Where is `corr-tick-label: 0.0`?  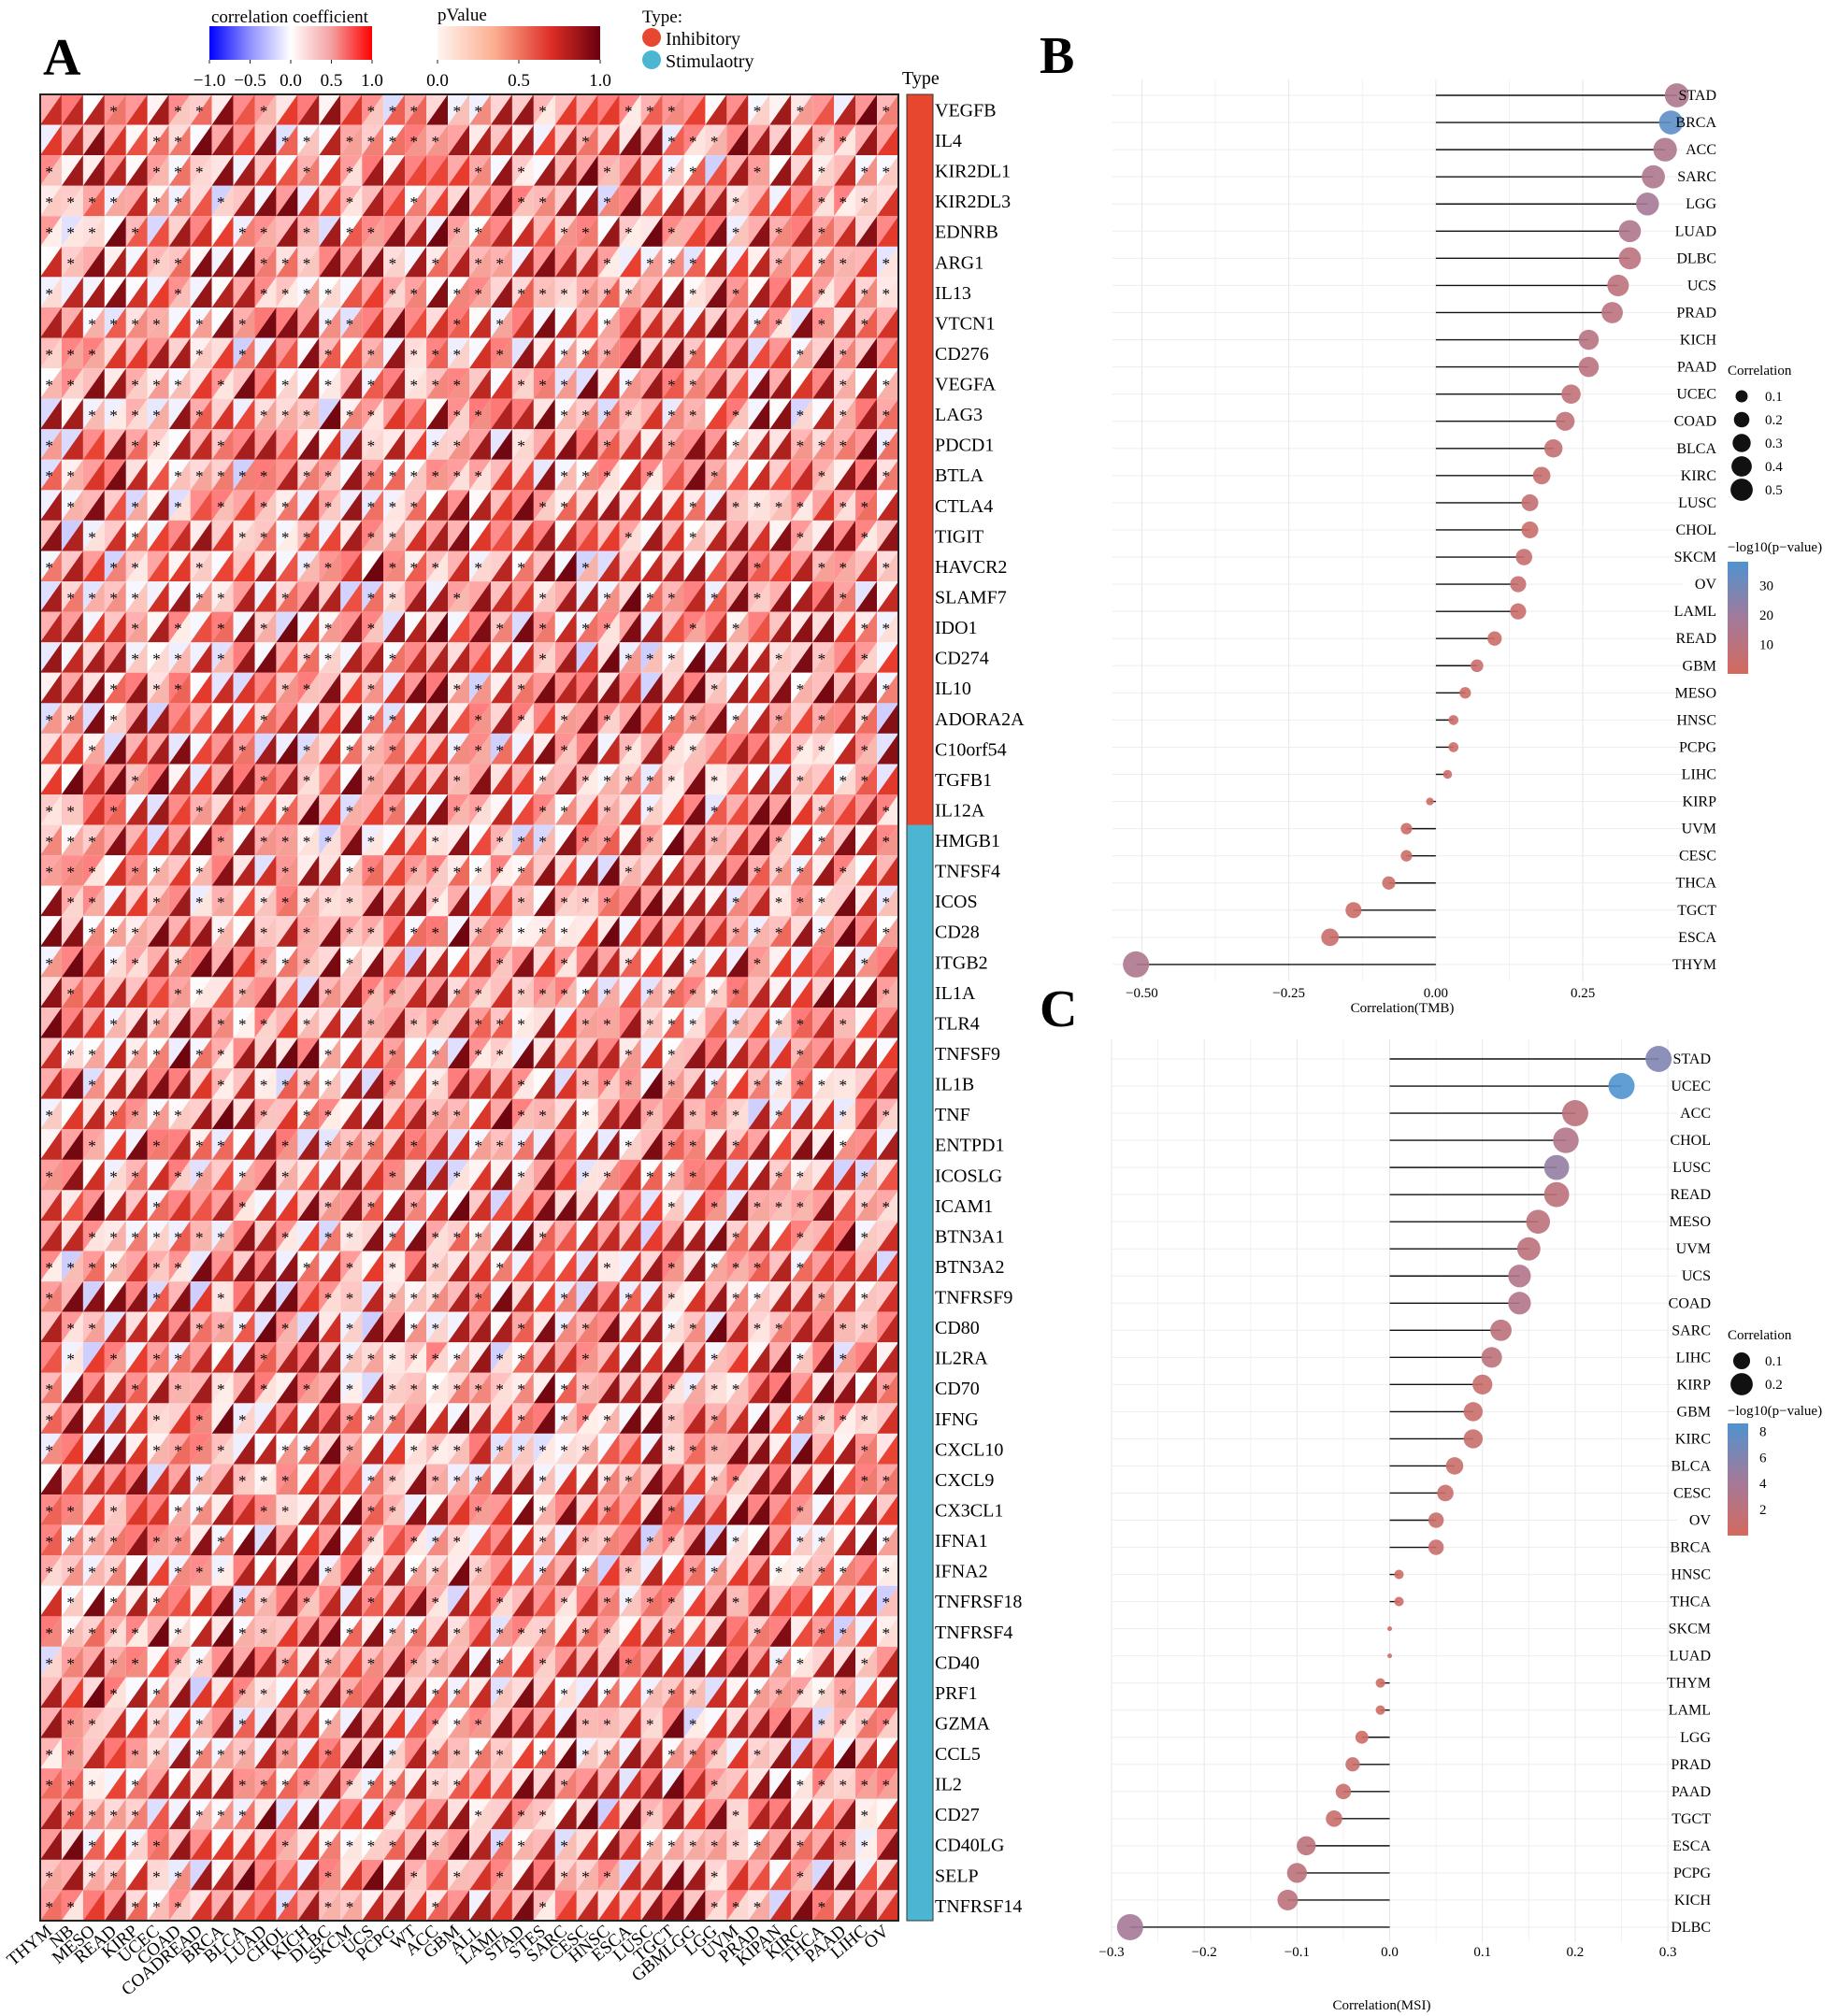 corr-tick-label: 0.0 is located at coordinates (291, 81).